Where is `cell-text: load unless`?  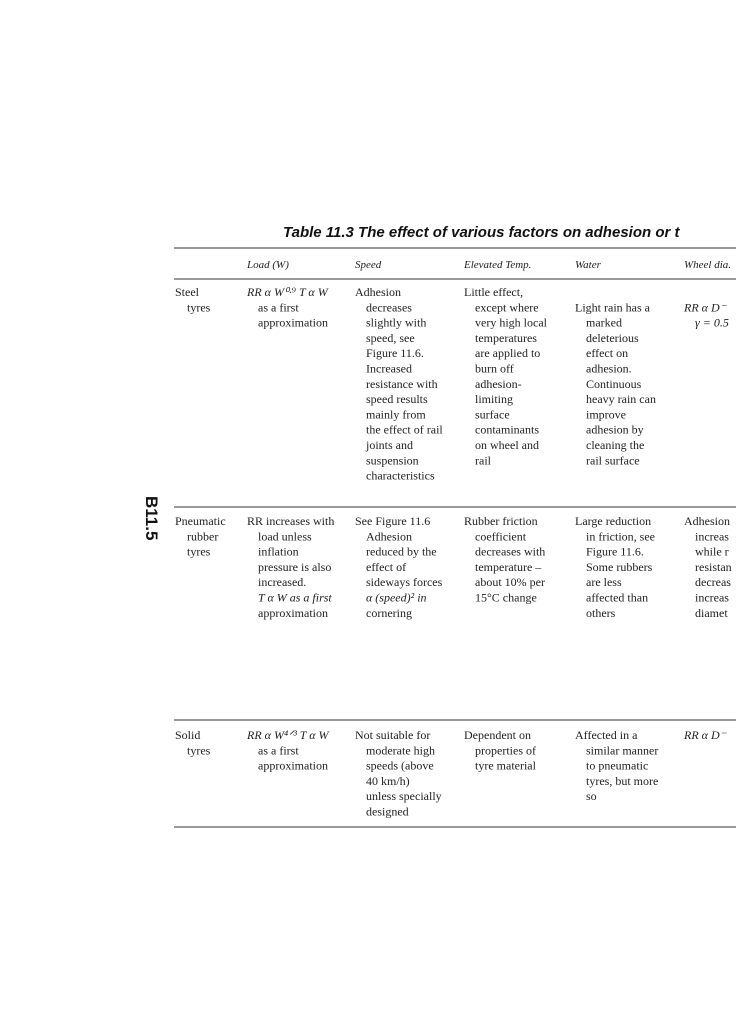 cell-text: load unless is located at coordinates (285, 536).